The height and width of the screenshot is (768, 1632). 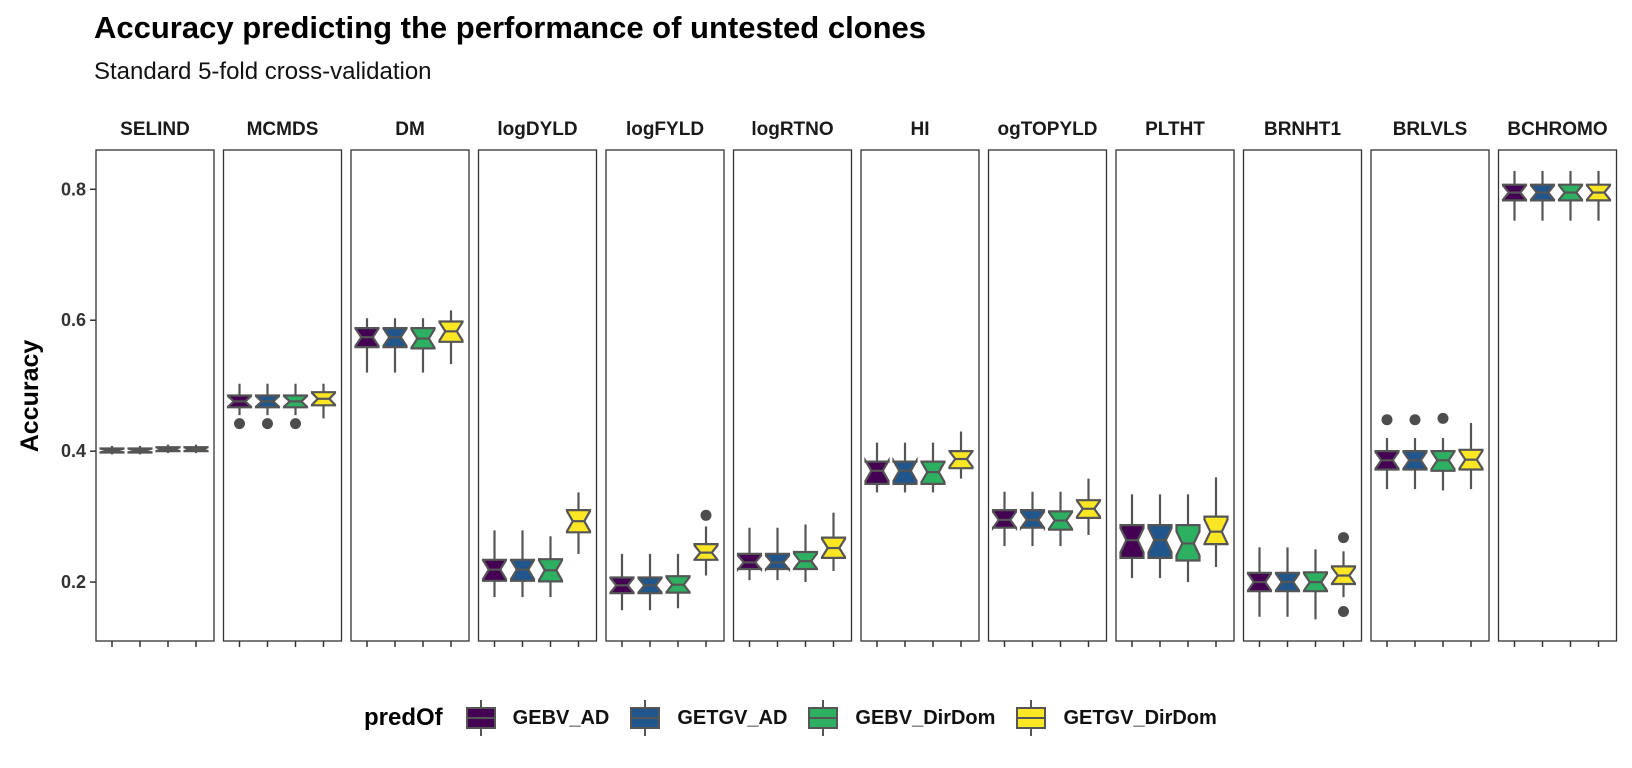 What do you see at coordinates (920, 129) in the screenshot?
I see `facet-strip-label: HI` at bounding box center [920, 129].